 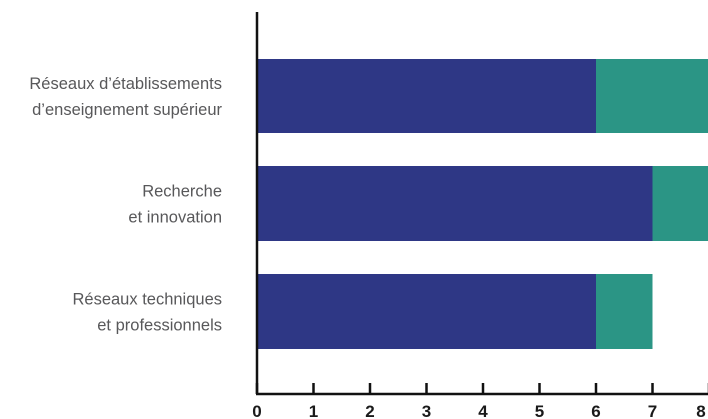 I want to click on category-label-1-line-2: d’enseignement supérieur, so click(x=127, y=110).